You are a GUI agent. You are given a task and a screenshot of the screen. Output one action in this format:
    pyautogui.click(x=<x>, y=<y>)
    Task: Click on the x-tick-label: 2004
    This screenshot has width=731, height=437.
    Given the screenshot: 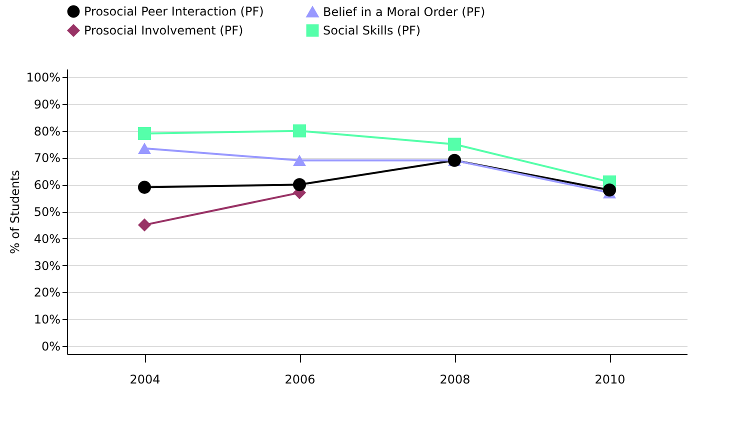 What is the action you would take?
    pyautogui.click(x=145, y=379)
    